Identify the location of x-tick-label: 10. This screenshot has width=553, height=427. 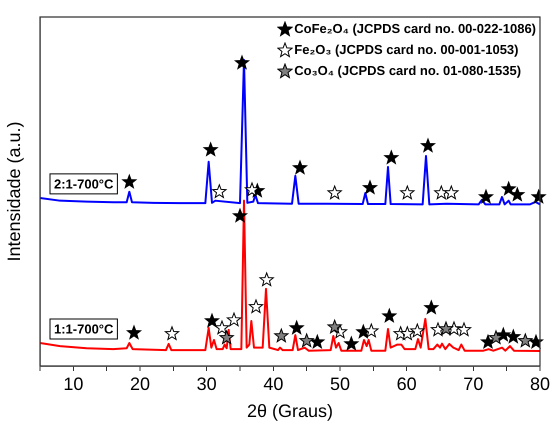
(73, 384).